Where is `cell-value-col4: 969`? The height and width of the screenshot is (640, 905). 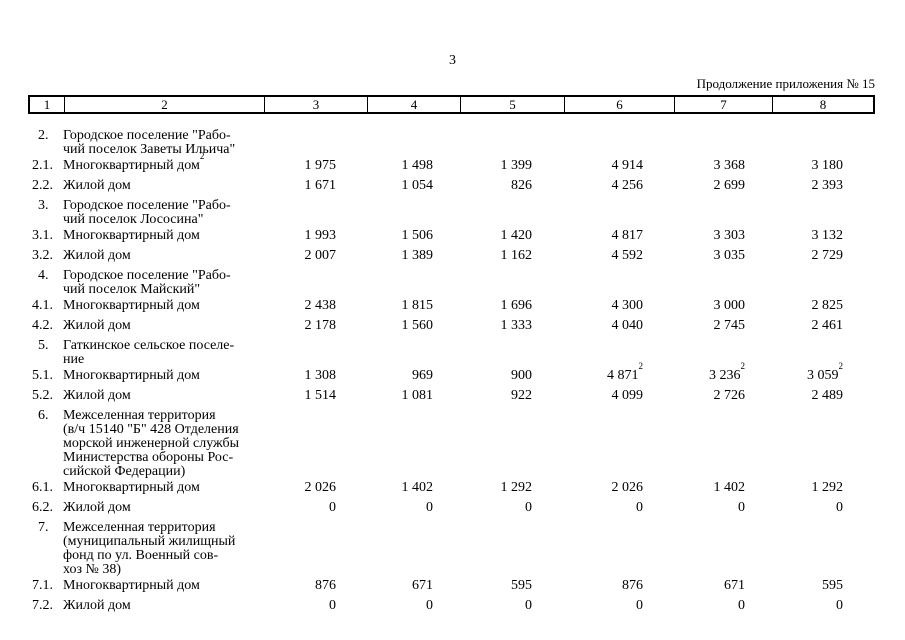
cell-value-col4: 969 is located at coordinates (422, 375).